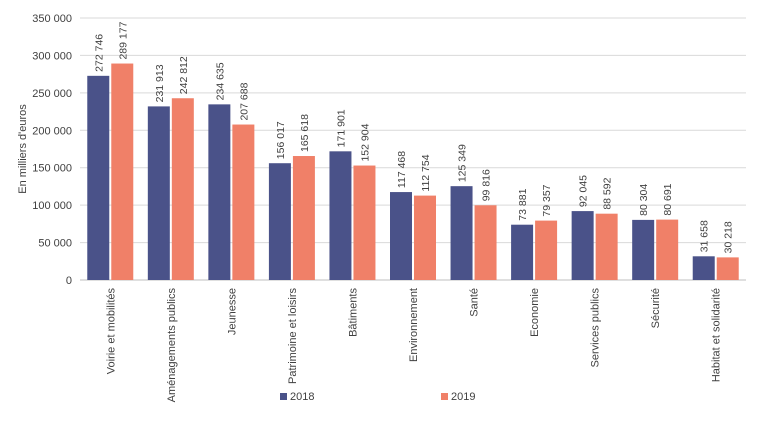 The height and width of the screenshot is (425, 771). Describe the element at coordinates (402, 169) in the screenshot. I see `data-label: 117 468` at that location.